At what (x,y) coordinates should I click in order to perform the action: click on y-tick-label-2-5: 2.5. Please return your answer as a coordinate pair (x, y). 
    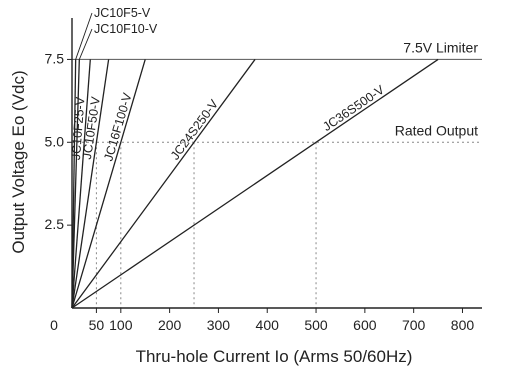
    Looking at the image, I should click on (55, 224).